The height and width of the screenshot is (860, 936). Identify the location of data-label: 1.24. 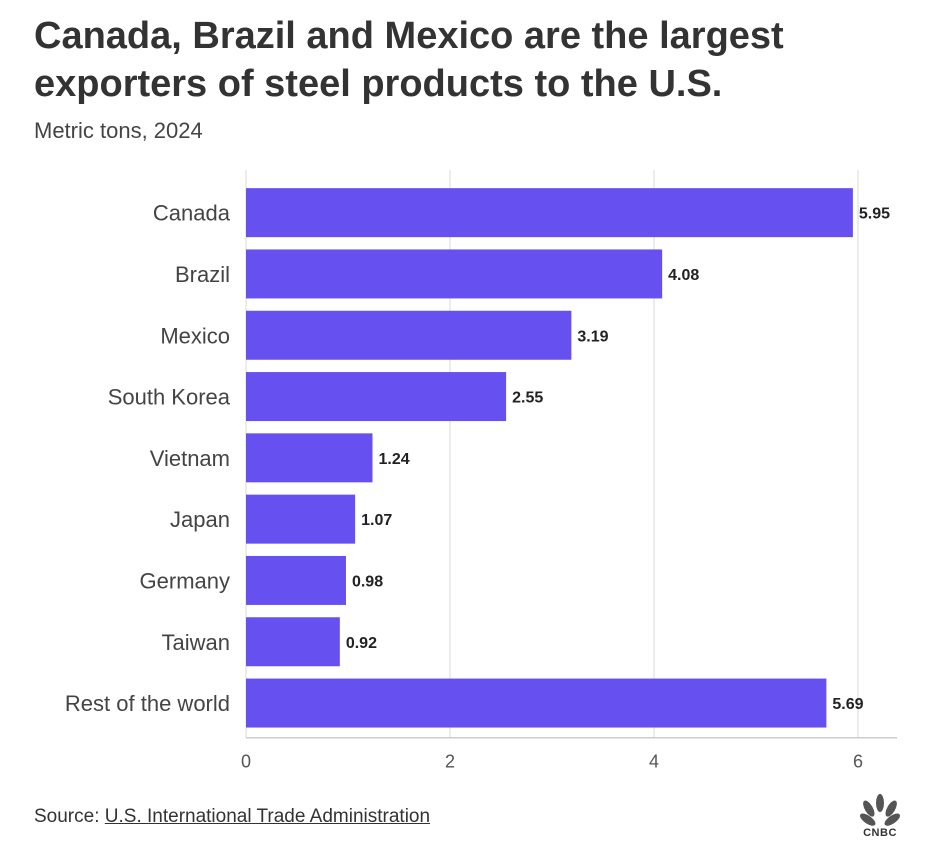
(393, 459).